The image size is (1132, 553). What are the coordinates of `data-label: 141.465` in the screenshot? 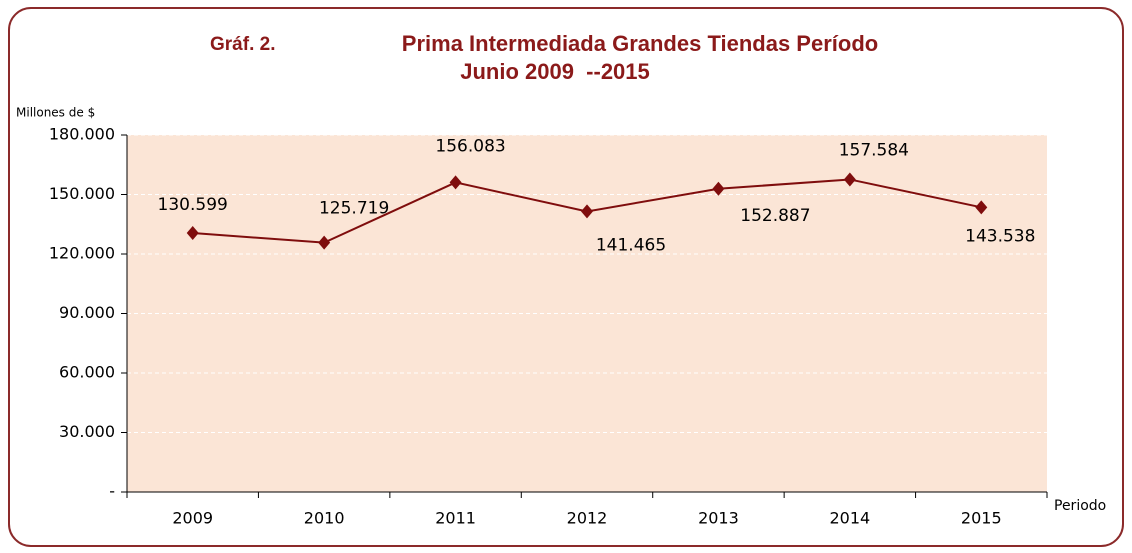 It's located at (631, 245).